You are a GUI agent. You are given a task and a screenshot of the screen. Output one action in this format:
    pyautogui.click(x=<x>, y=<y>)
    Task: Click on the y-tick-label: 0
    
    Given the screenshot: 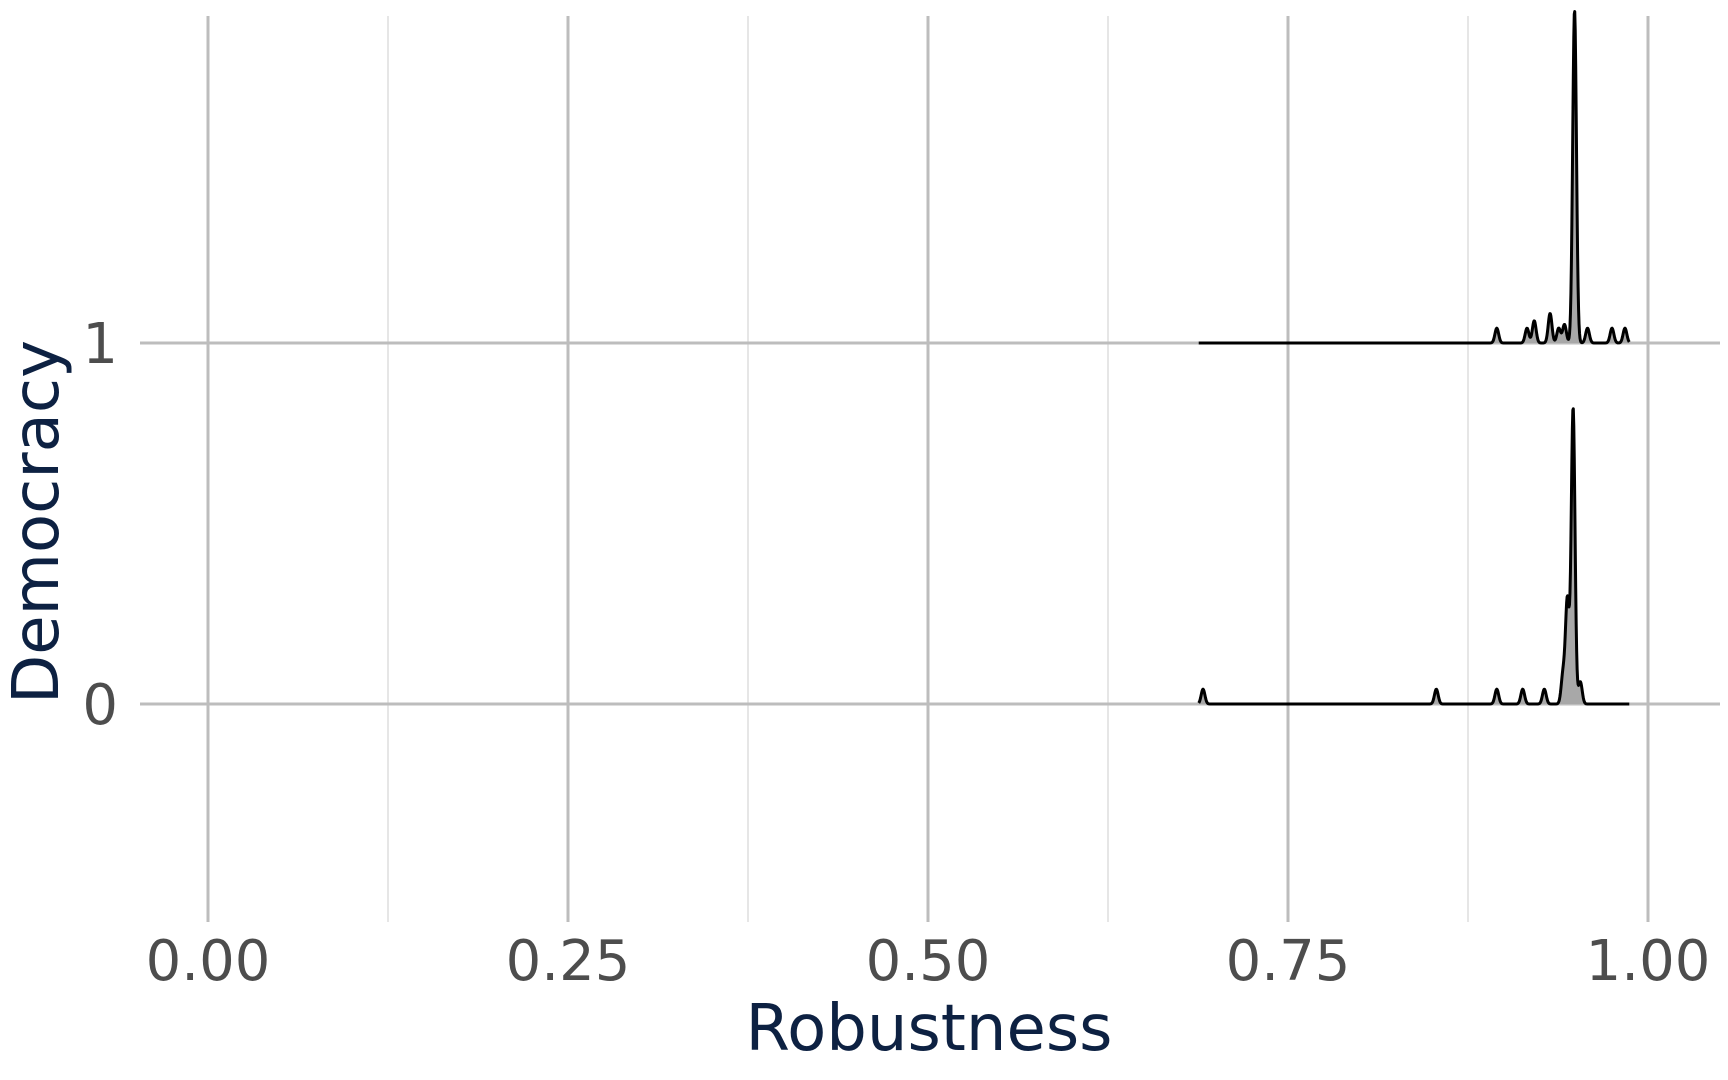 What is the action you would take?
    pyautogui.click(x=100, y=705)
    